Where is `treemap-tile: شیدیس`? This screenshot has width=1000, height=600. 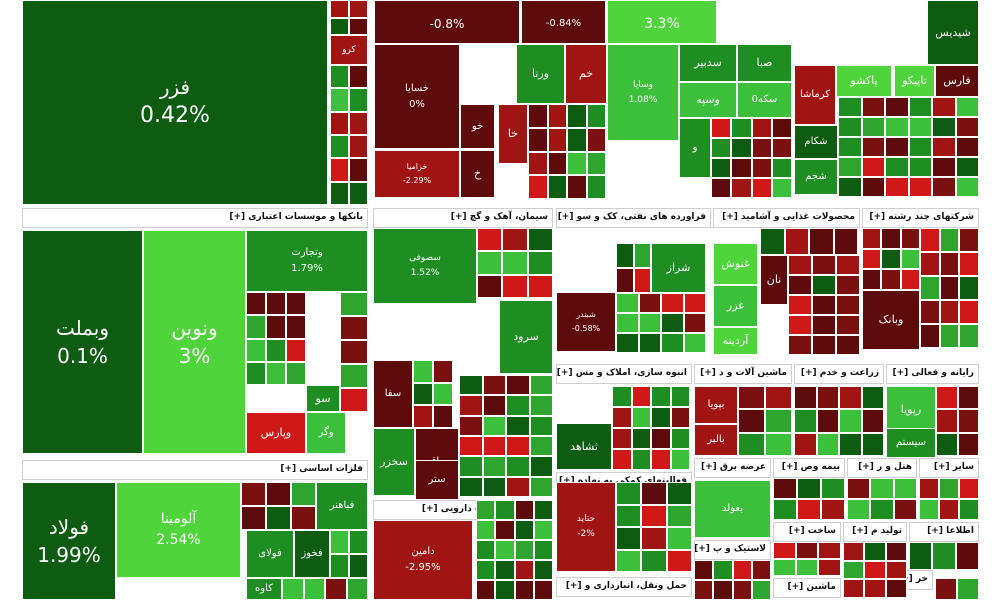
treemap-tile: شیدیس is located at coordinates (953, 32).